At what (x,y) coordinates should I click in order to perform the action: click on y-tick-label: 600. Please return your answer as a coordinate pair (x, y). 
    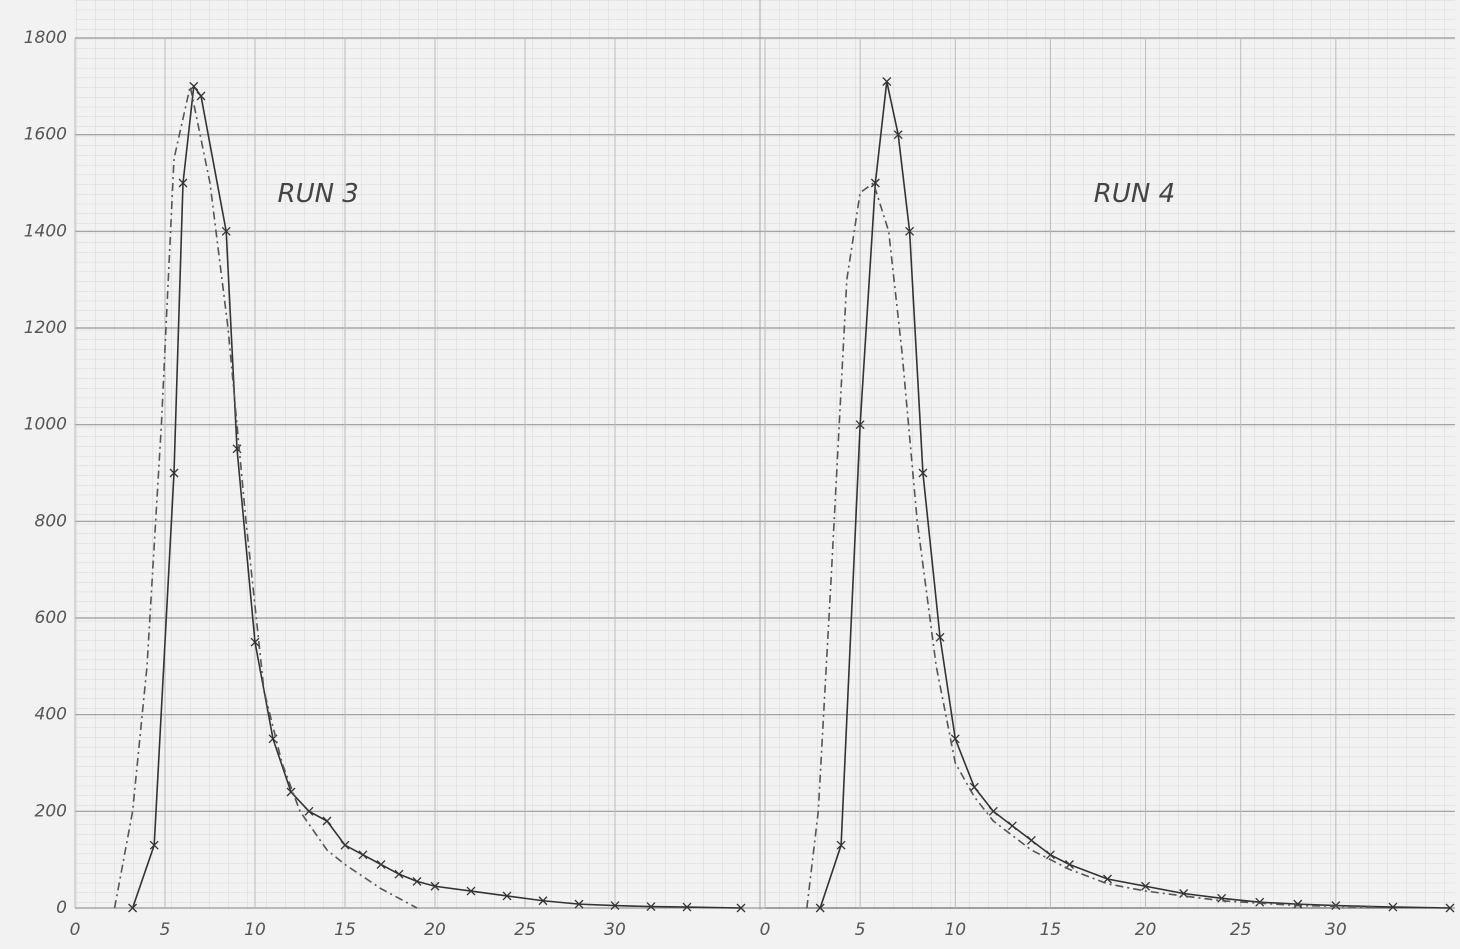
    Looking at the image, I should click on (51, 618).